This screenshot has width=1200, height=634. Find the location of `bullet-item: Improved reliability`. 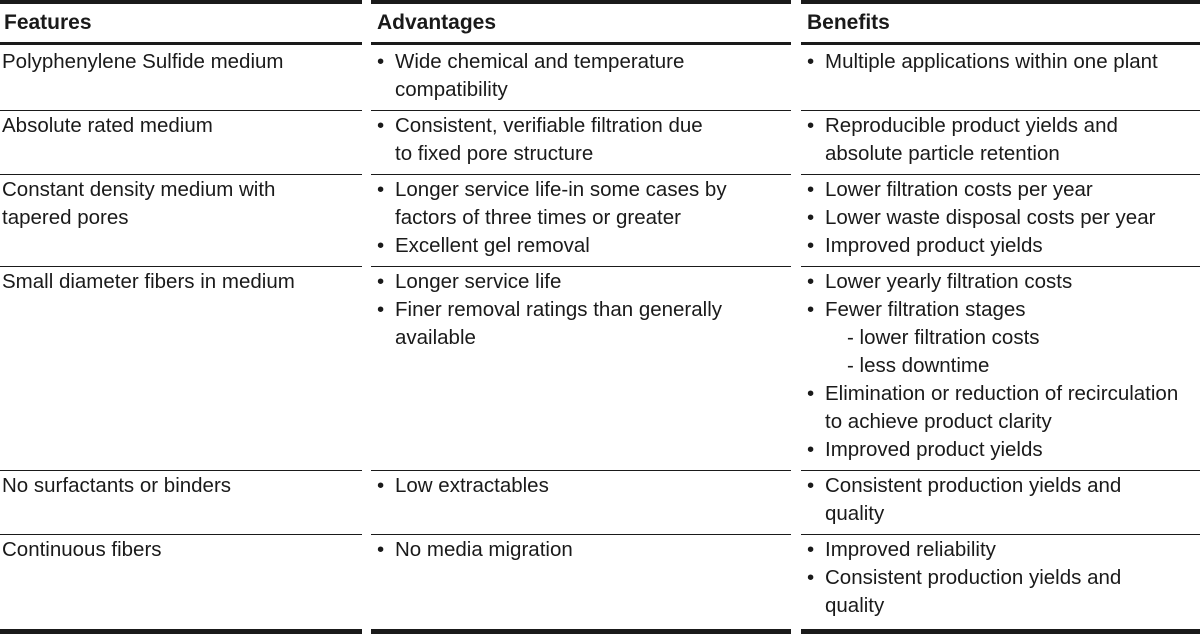

bullet-item: Improved reliability is located at coordinates (1000, 550).